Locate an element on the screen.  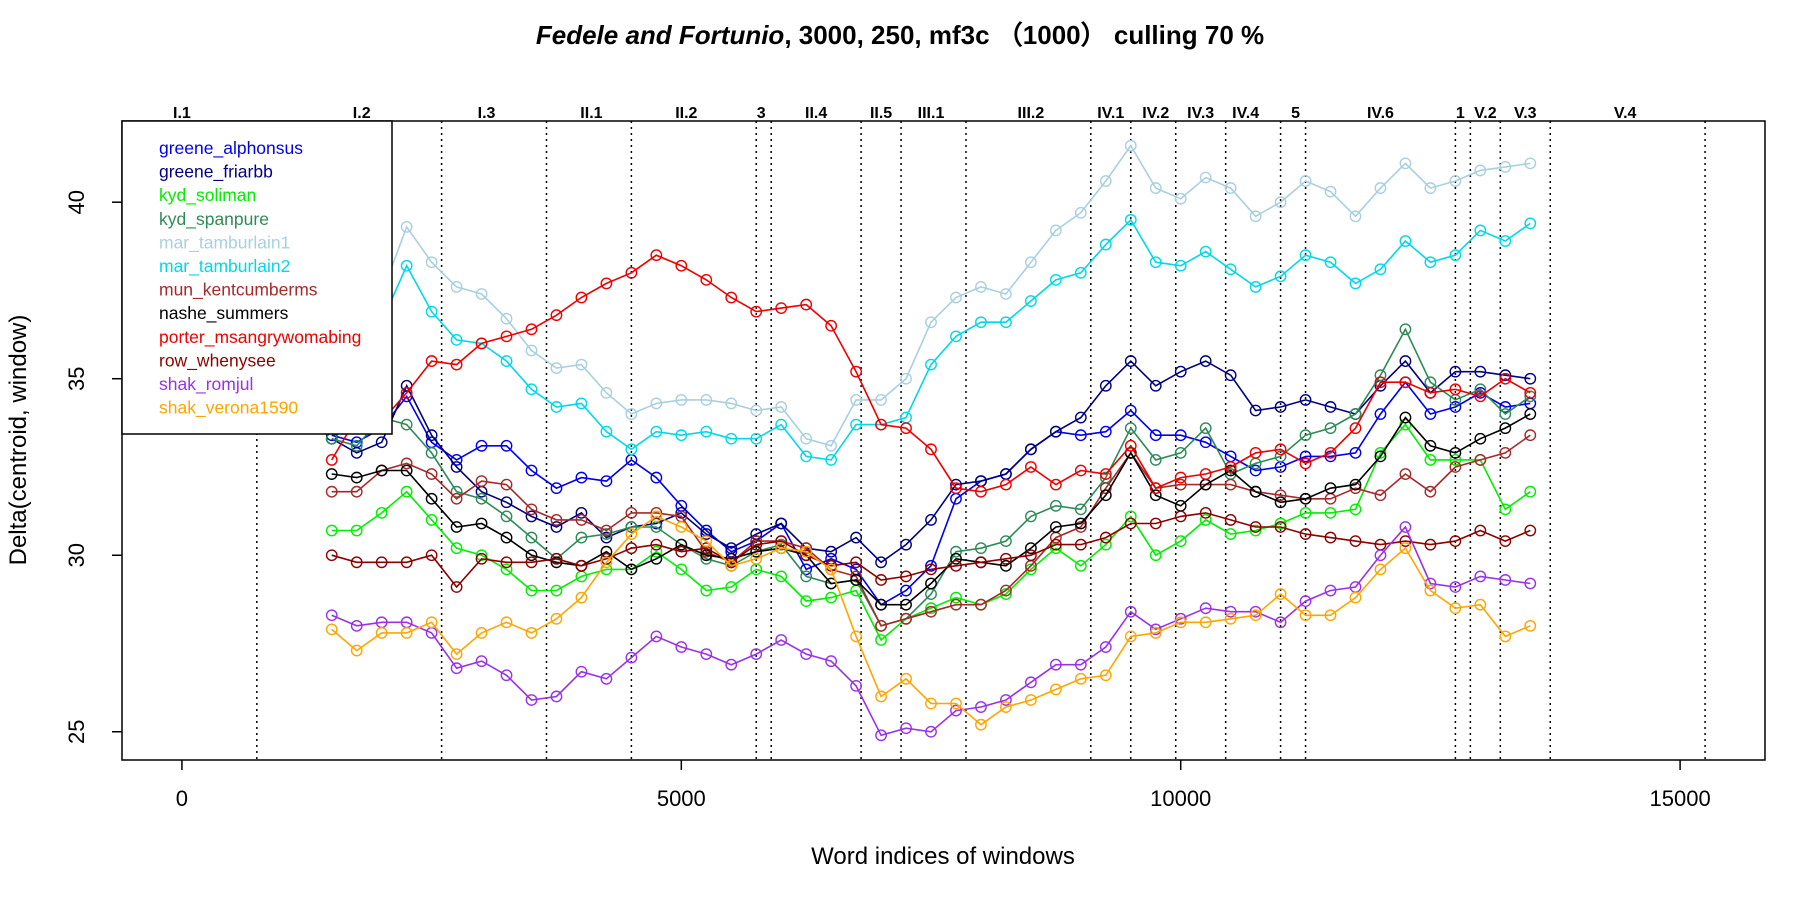
y-tick-label: 30 is located at coordinates (76, 555).